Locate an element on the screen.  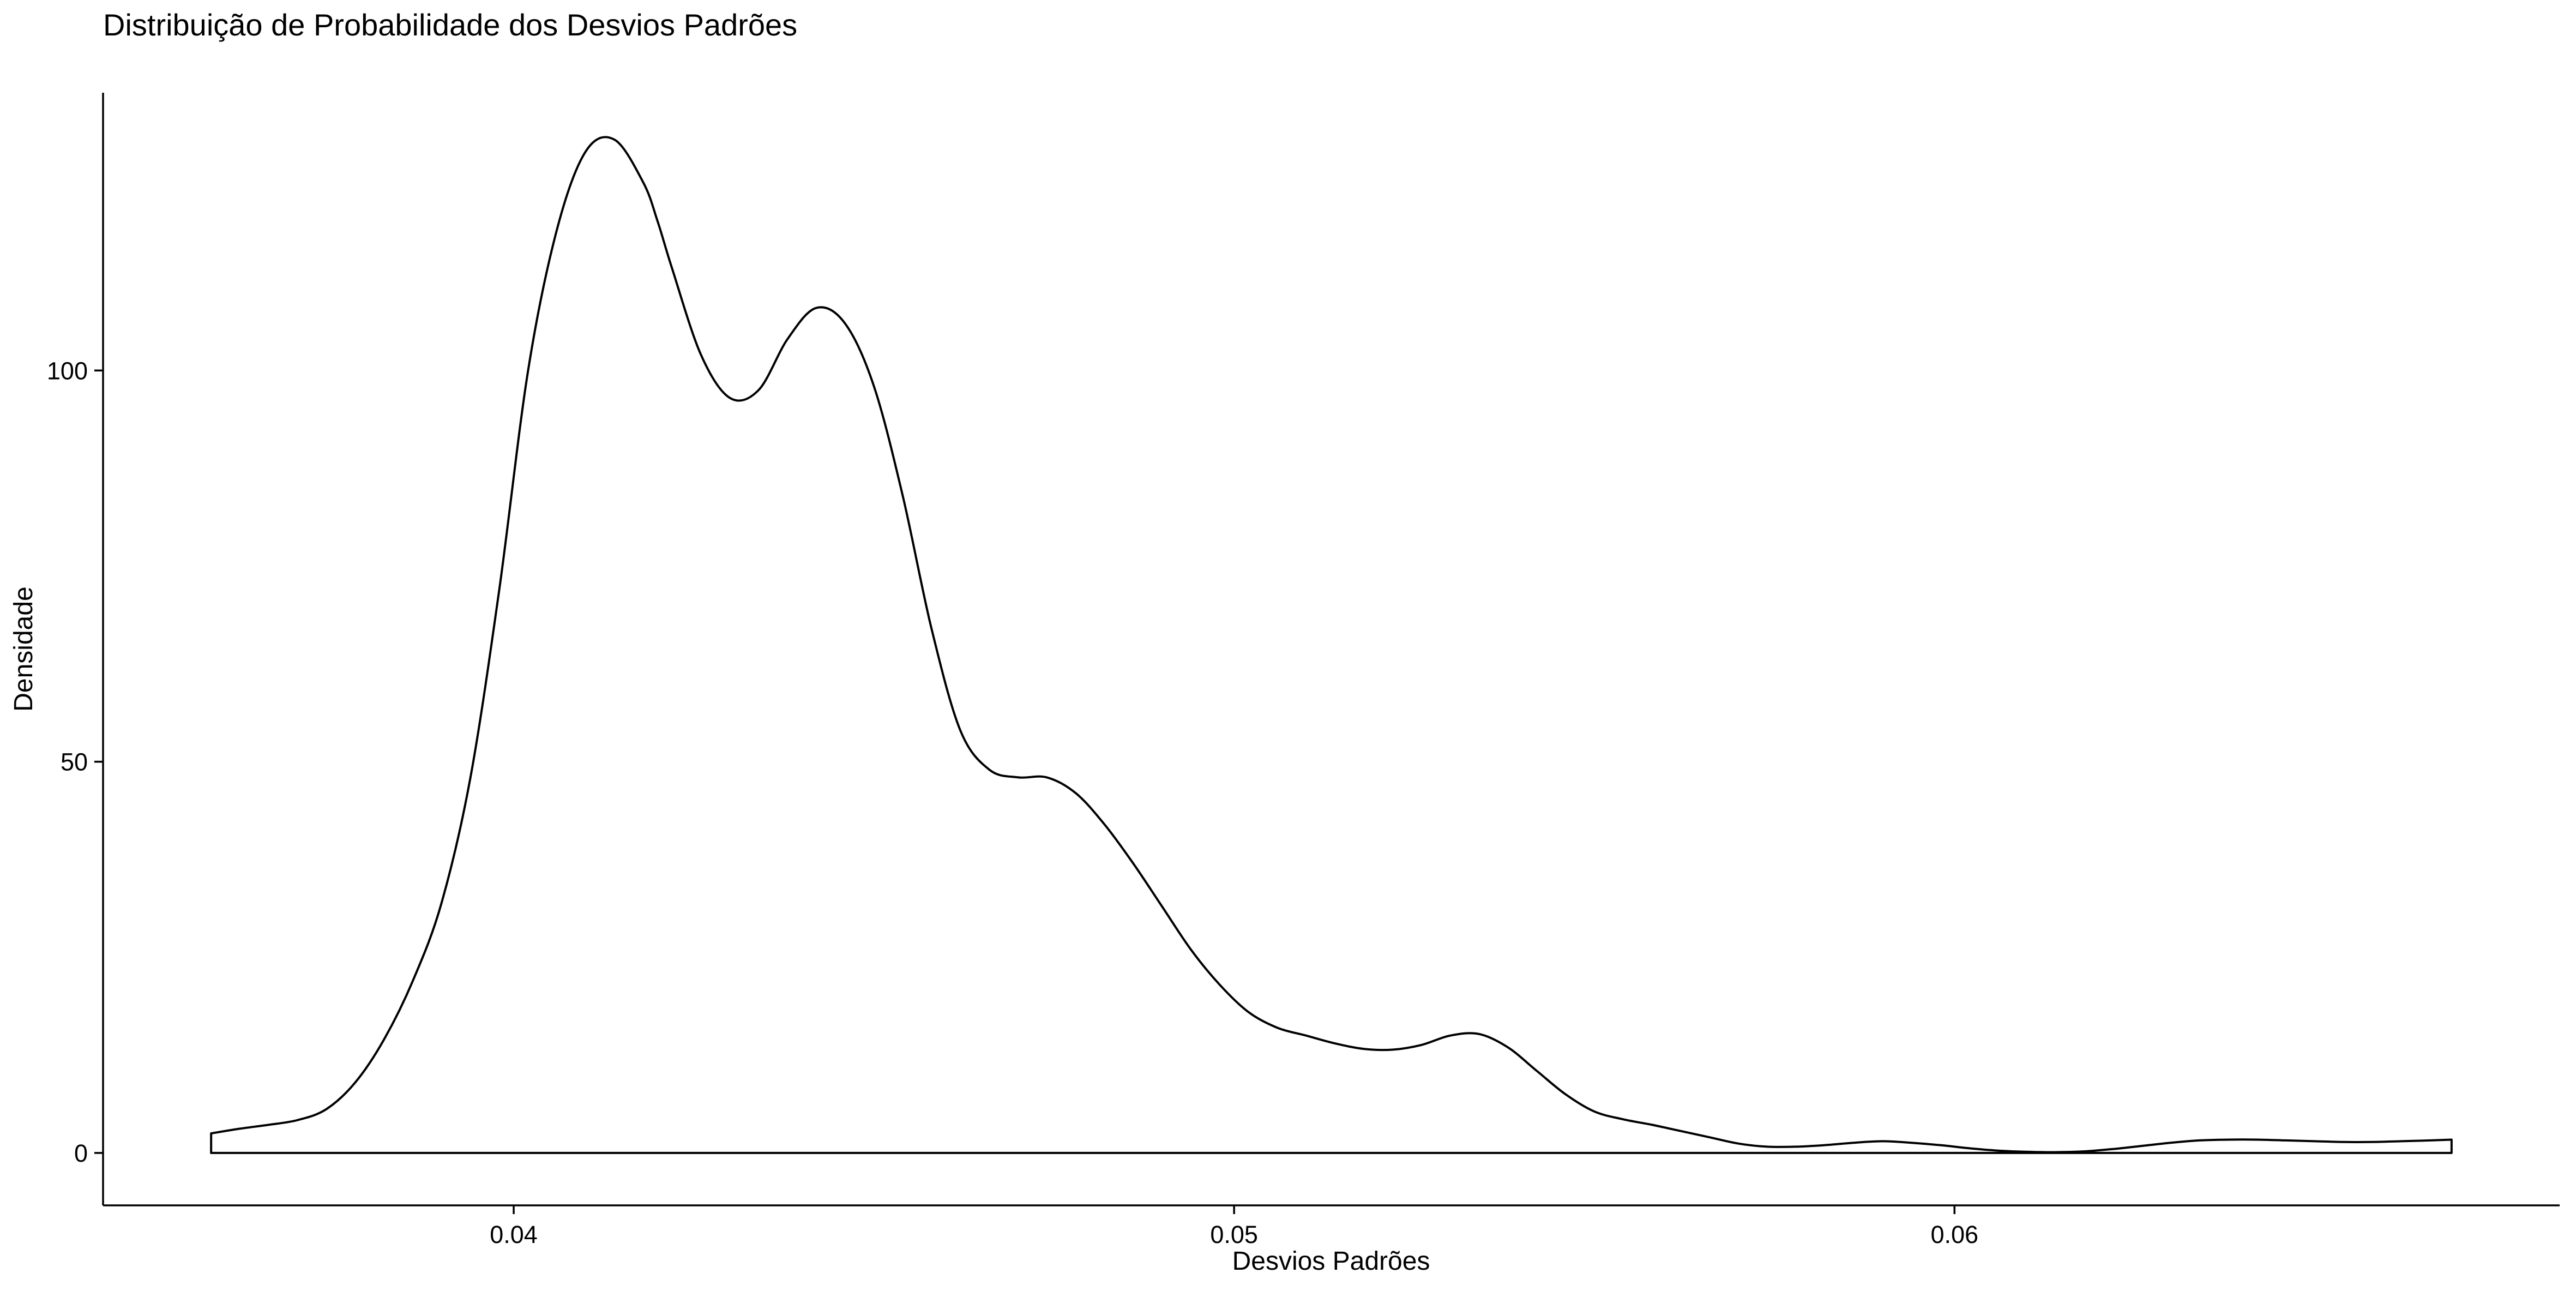
y-axis-title: Densidade is located at coordinates (23, 649).